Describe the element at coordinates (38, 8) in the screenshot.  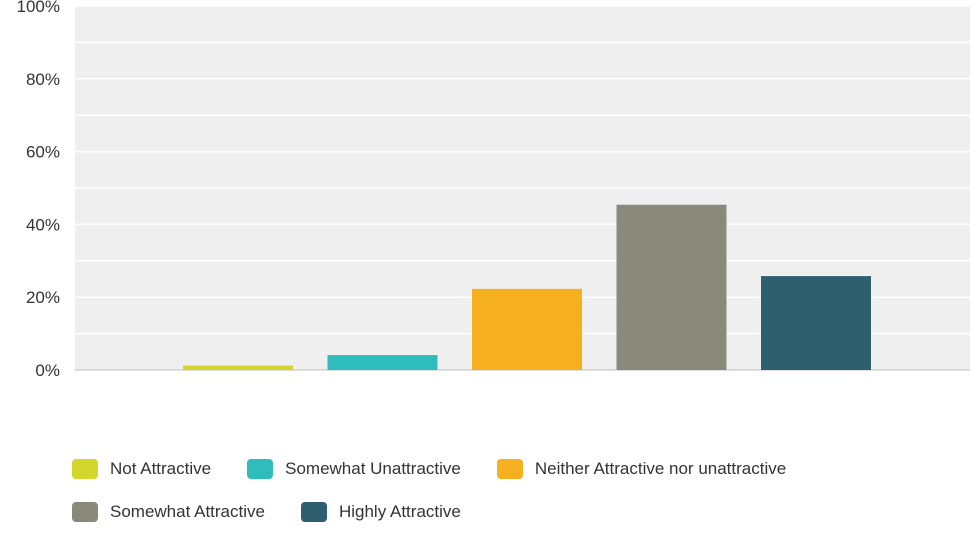
I see `y-tick-label: 100%` at that location.